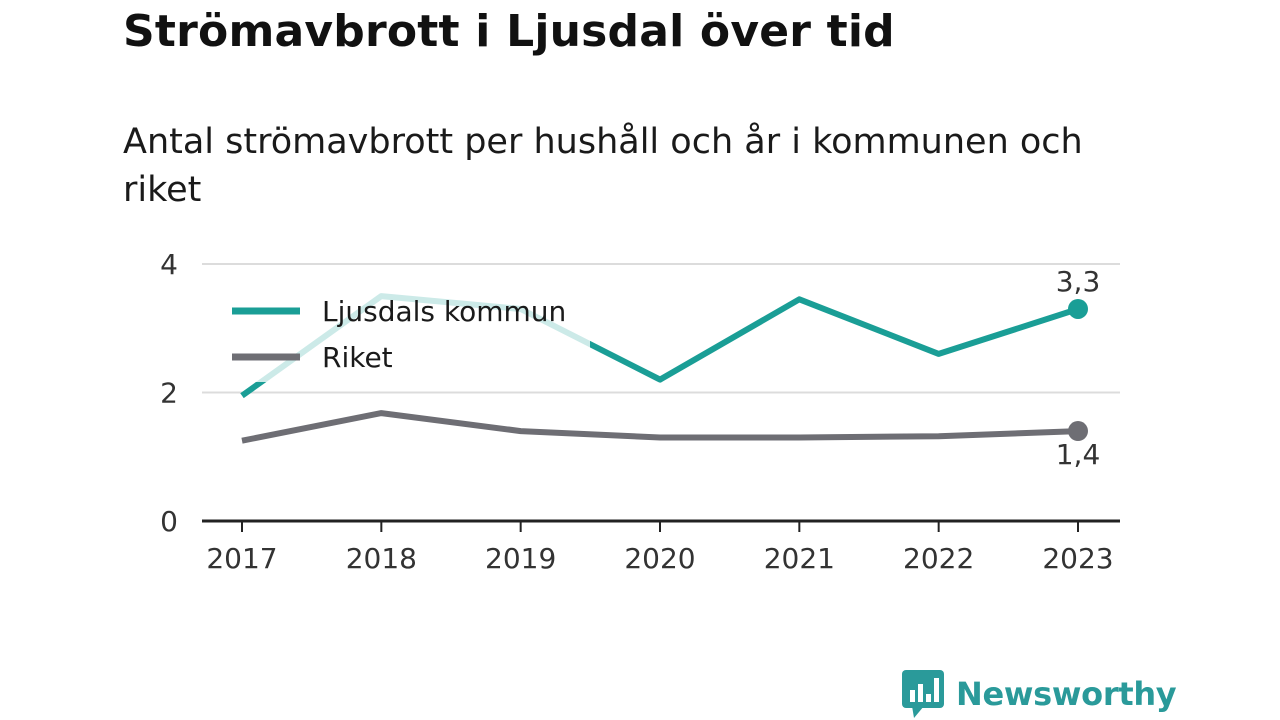  What do you see at coordinates (660, 427) in the screenshot?
I see `series-line-riket` at bounding box center [660, 427].